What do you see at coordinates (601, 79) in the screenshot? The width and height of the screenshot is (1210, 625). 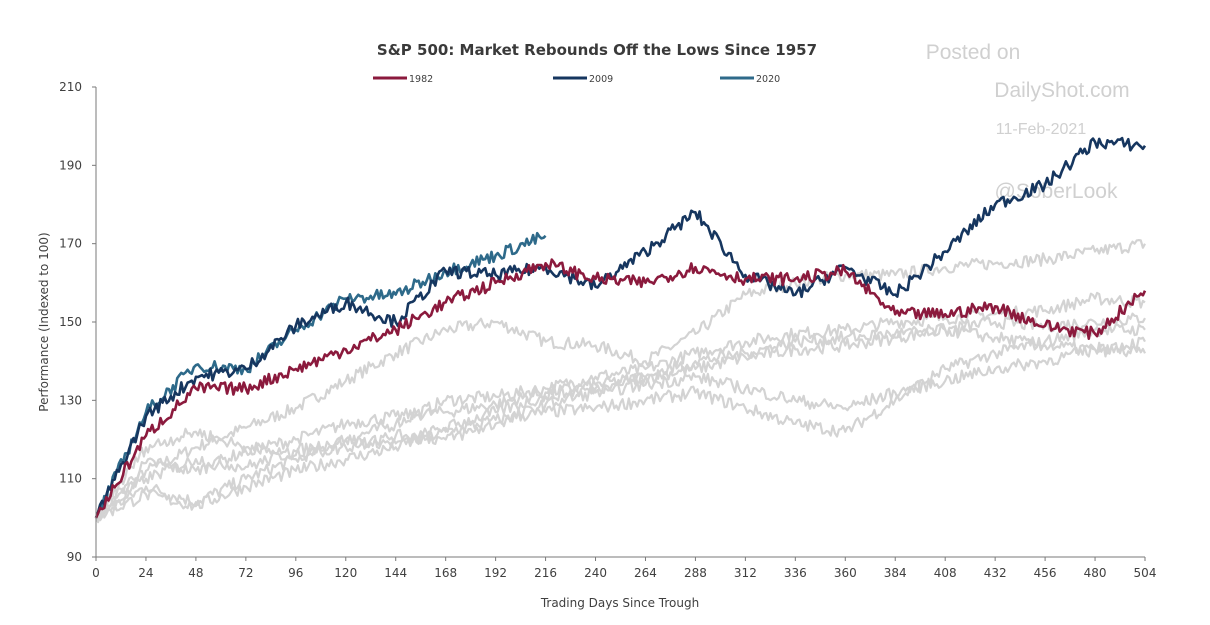 I see `legend-label-2009: 2009` at bounding box center [601, 79].